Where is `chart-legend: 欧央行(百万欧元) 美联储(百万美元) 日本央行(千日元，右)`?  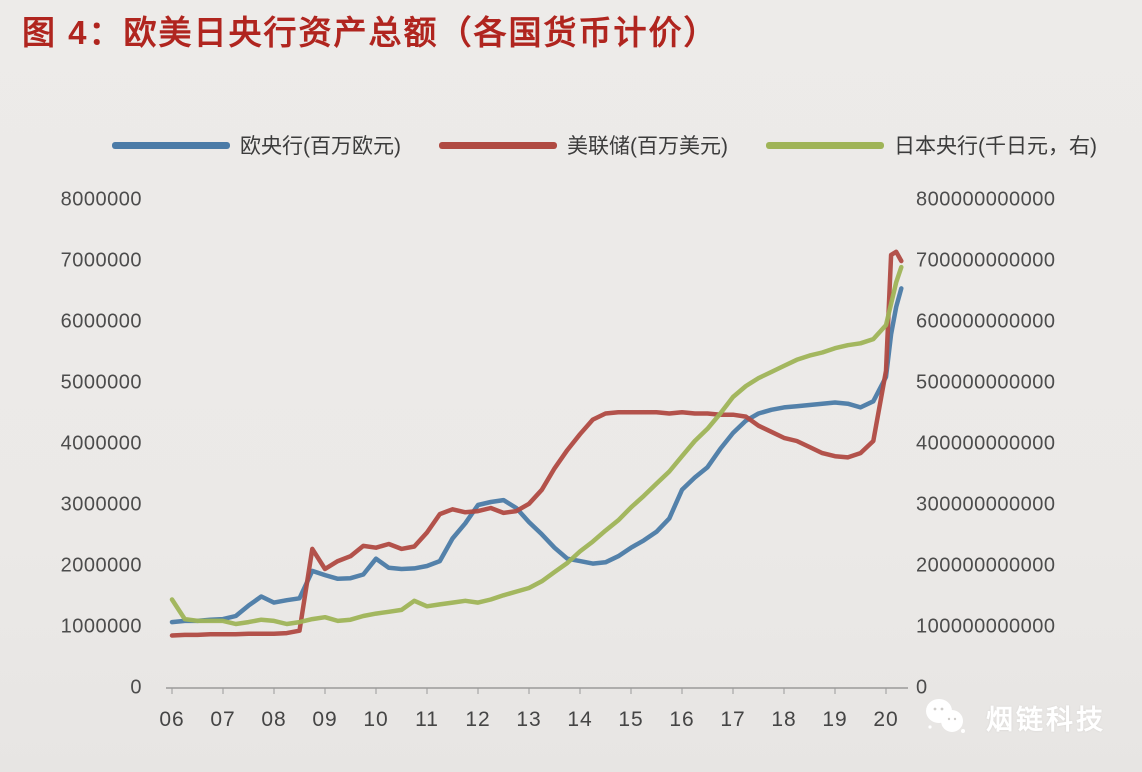
chart-legend: 欧央行(百万欧元) 美联储(百万美元) 日本央行(千日元，右) is located at coordinates (617, 145).